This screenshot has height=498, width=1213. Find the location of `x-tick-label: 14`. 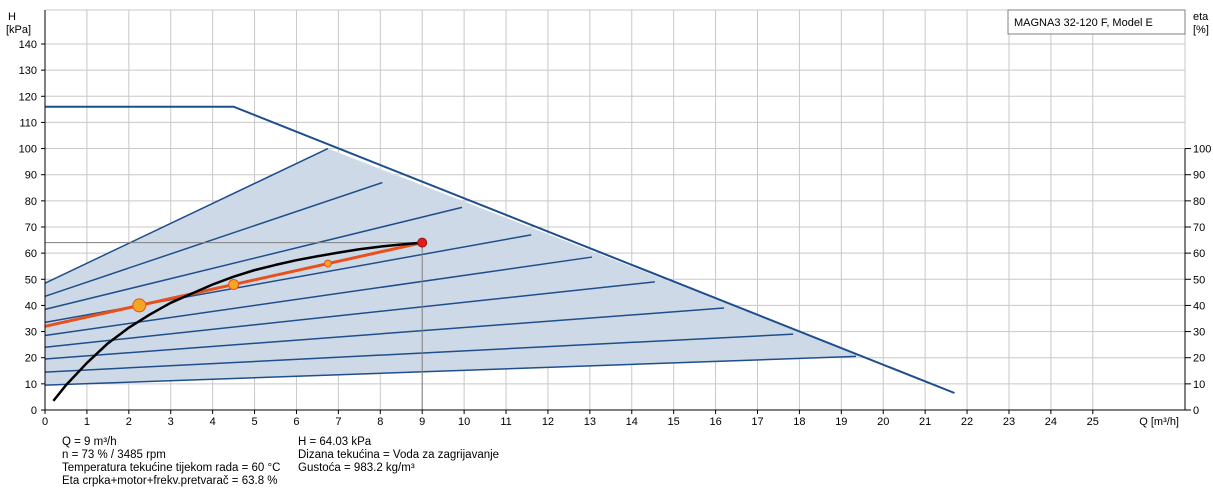

x-tick-label: 14 is located at coordinates (632, 422).